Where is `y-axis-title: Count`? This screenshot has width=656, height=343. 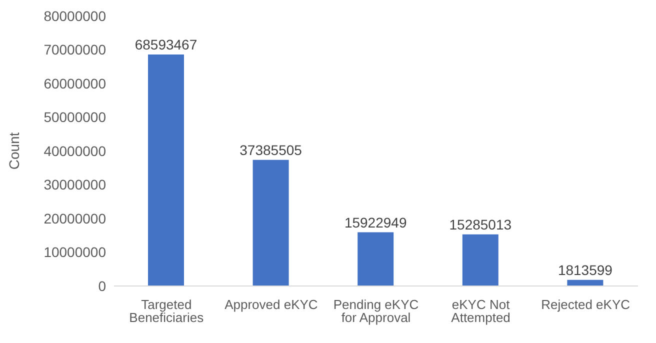 y-axis-title: Count is located at coordinates (14, 151).